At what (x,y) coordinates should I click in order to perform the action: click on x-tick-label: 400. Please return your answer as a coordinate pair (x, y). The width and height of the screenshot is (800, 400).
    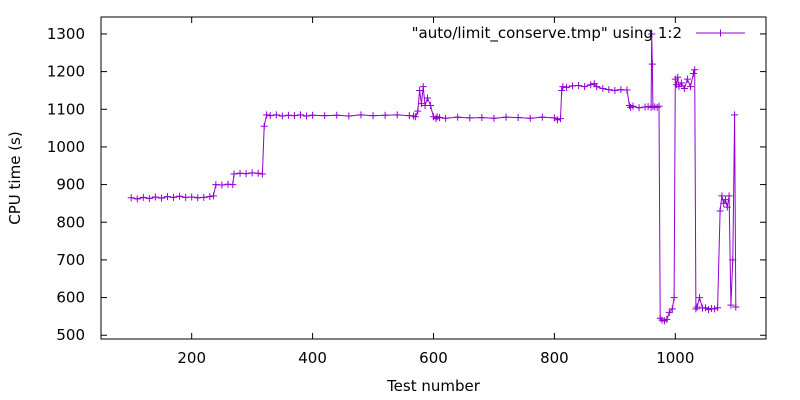
    Looking at the image, I should click on (312, 358).